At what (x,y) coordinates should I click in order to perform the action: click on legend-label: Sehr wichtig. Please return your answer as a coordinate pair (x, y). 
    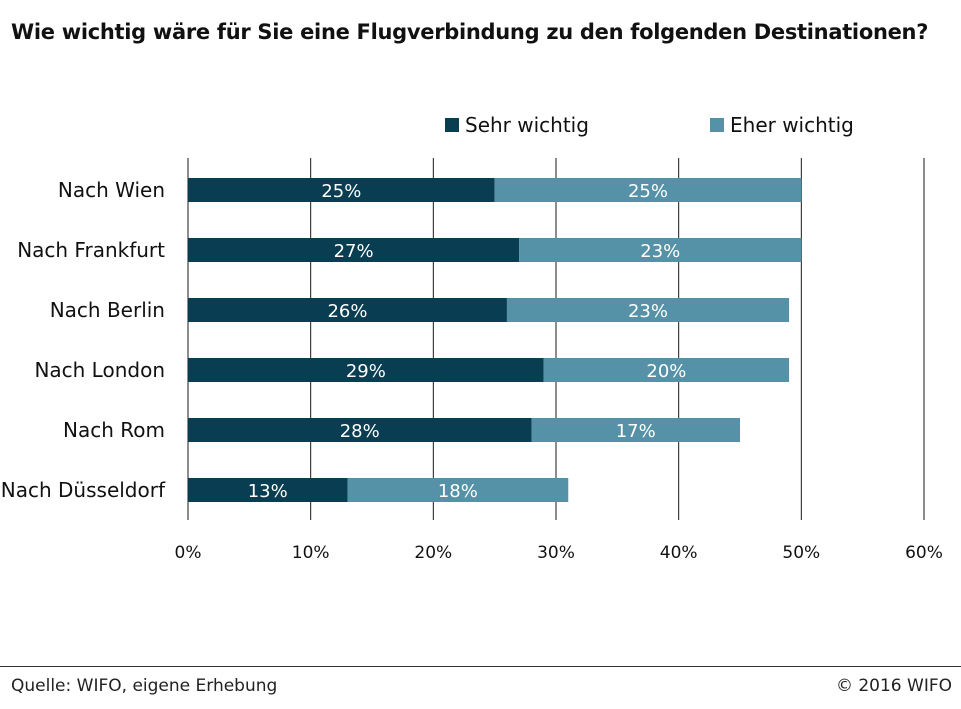
    Looking at the image, I should click on (527, 125).